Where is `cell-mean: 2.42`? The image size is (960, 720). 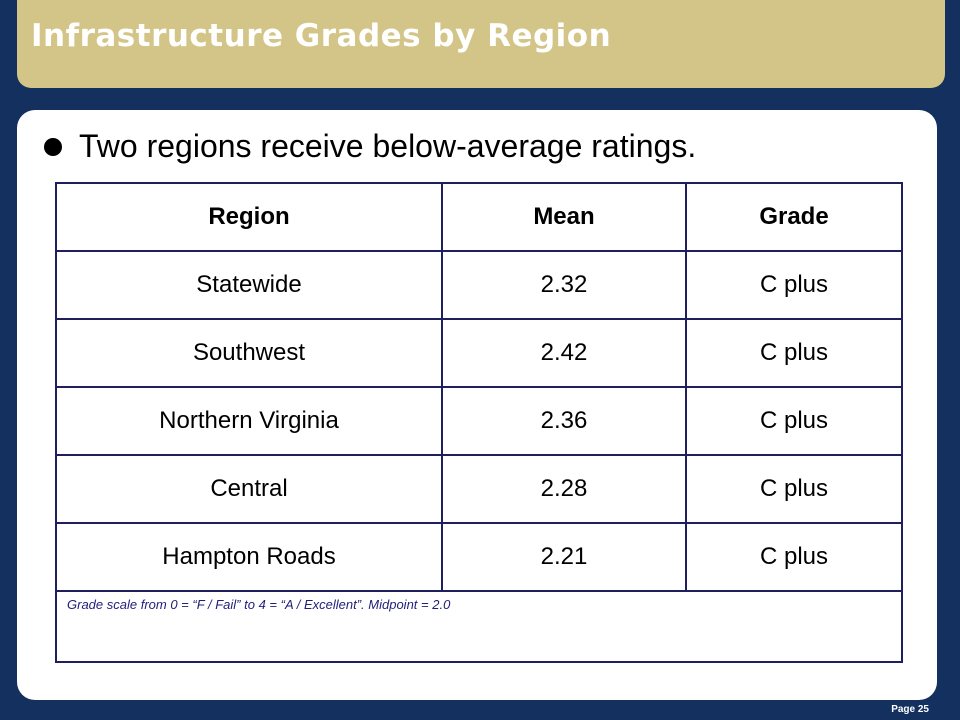 cell-mean: 2.42 is located at coordinates (564, 353).